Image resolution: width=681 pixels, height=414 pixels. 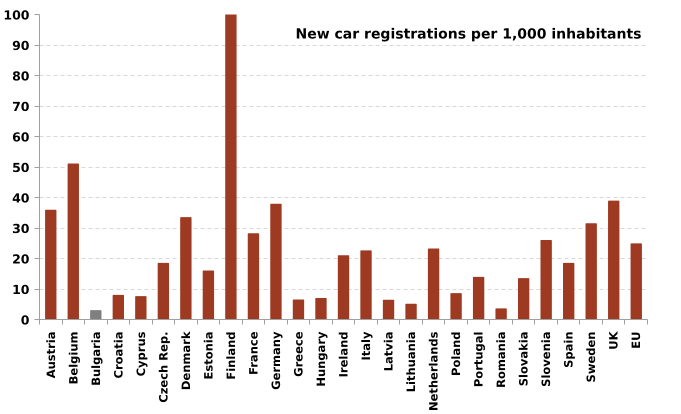 What do you see at coordinates (185, 360) in the screenshot?
I see `x-tick-label: Denmark` at bounding box center [185, 360].